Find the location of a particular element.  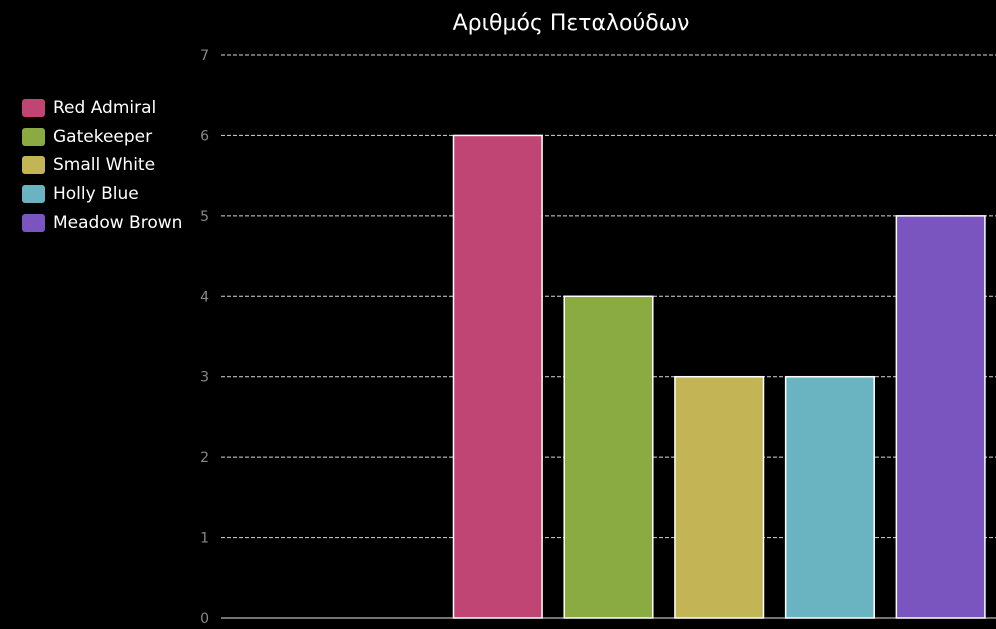

legend-item-red-admiral: Red Admiral is located at coordinates (102, 108).